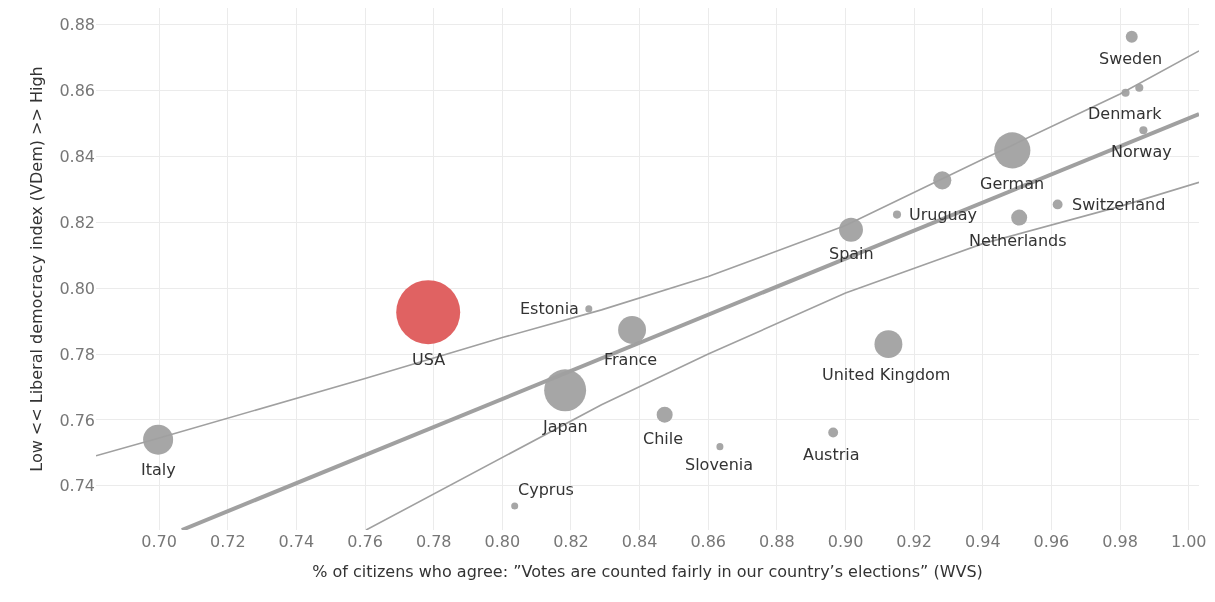  What do you see at coordinates (719, 464) in the screenshot?
I see `annotation: Slovenia` at bounding box center [719, 464].